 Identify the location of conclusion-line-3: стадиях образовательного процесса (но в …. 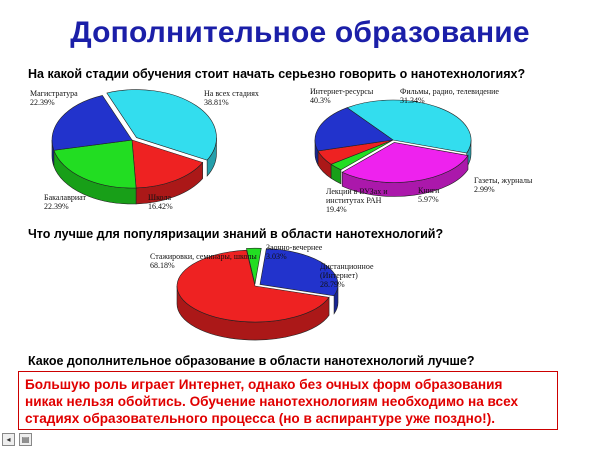
(260, 418).